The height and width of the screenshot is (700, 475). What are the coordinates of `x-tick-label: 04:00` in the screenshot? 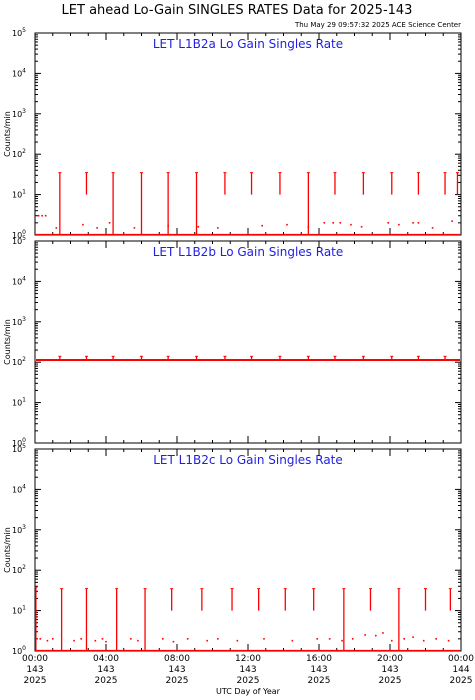 It's located at (106, 659).